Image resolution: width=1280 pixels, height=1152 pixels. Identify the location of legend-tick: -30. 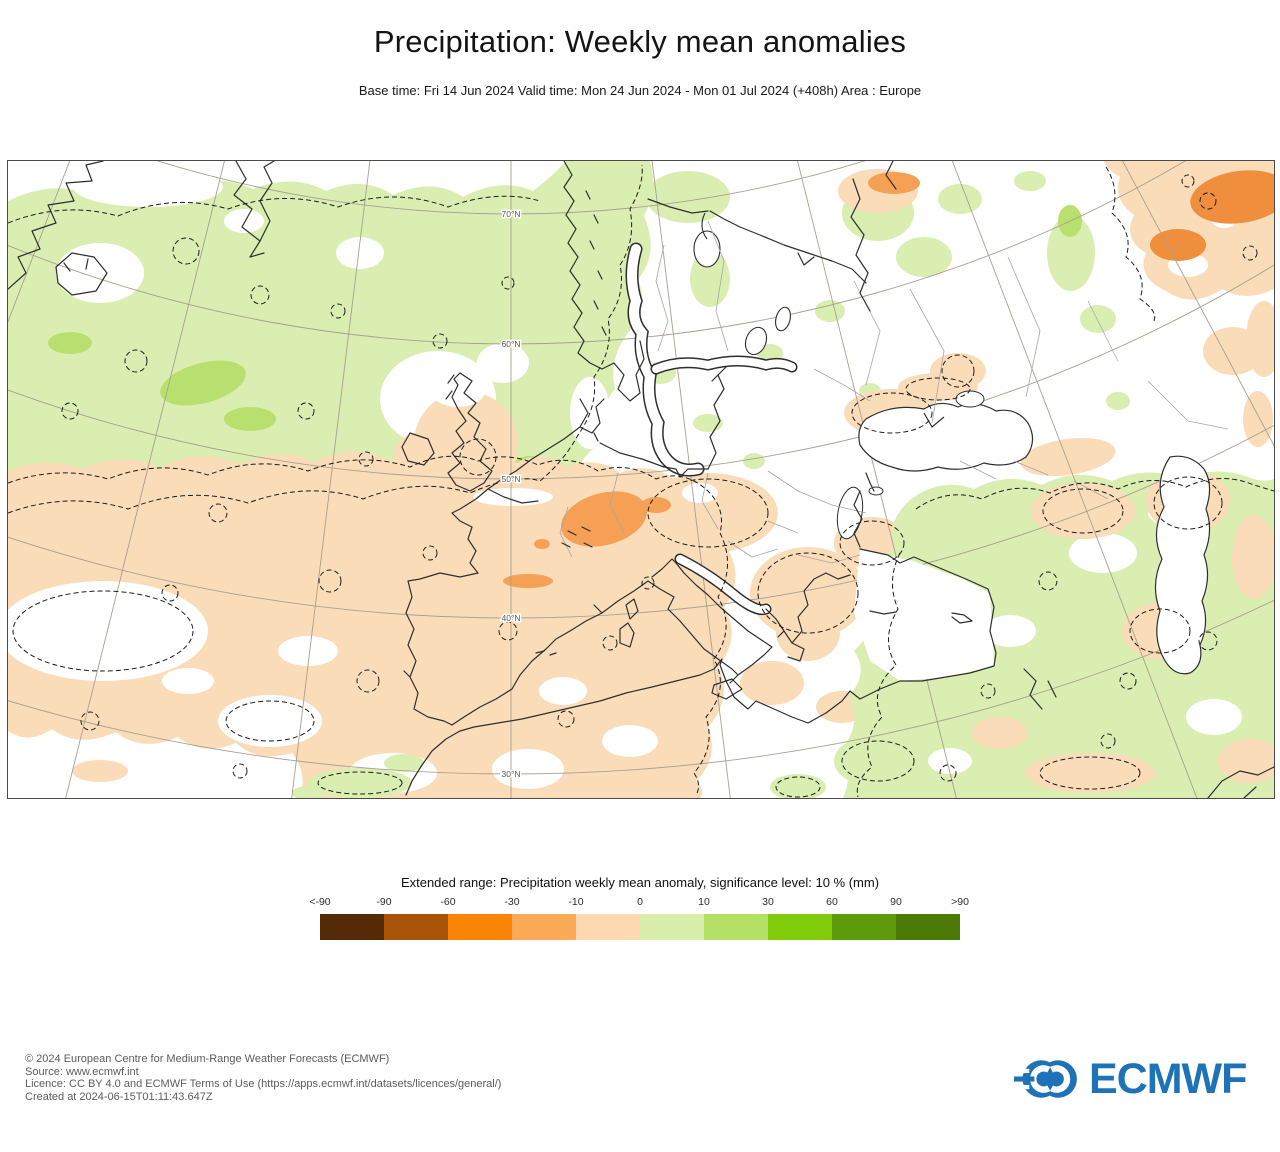
(512, 902).